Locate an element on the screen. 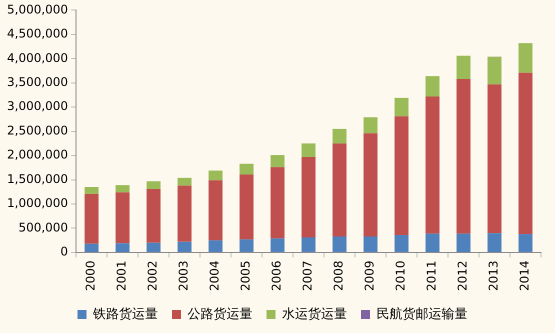  y-tick-label: 2,000,000 is located at coordinates (37, 155).